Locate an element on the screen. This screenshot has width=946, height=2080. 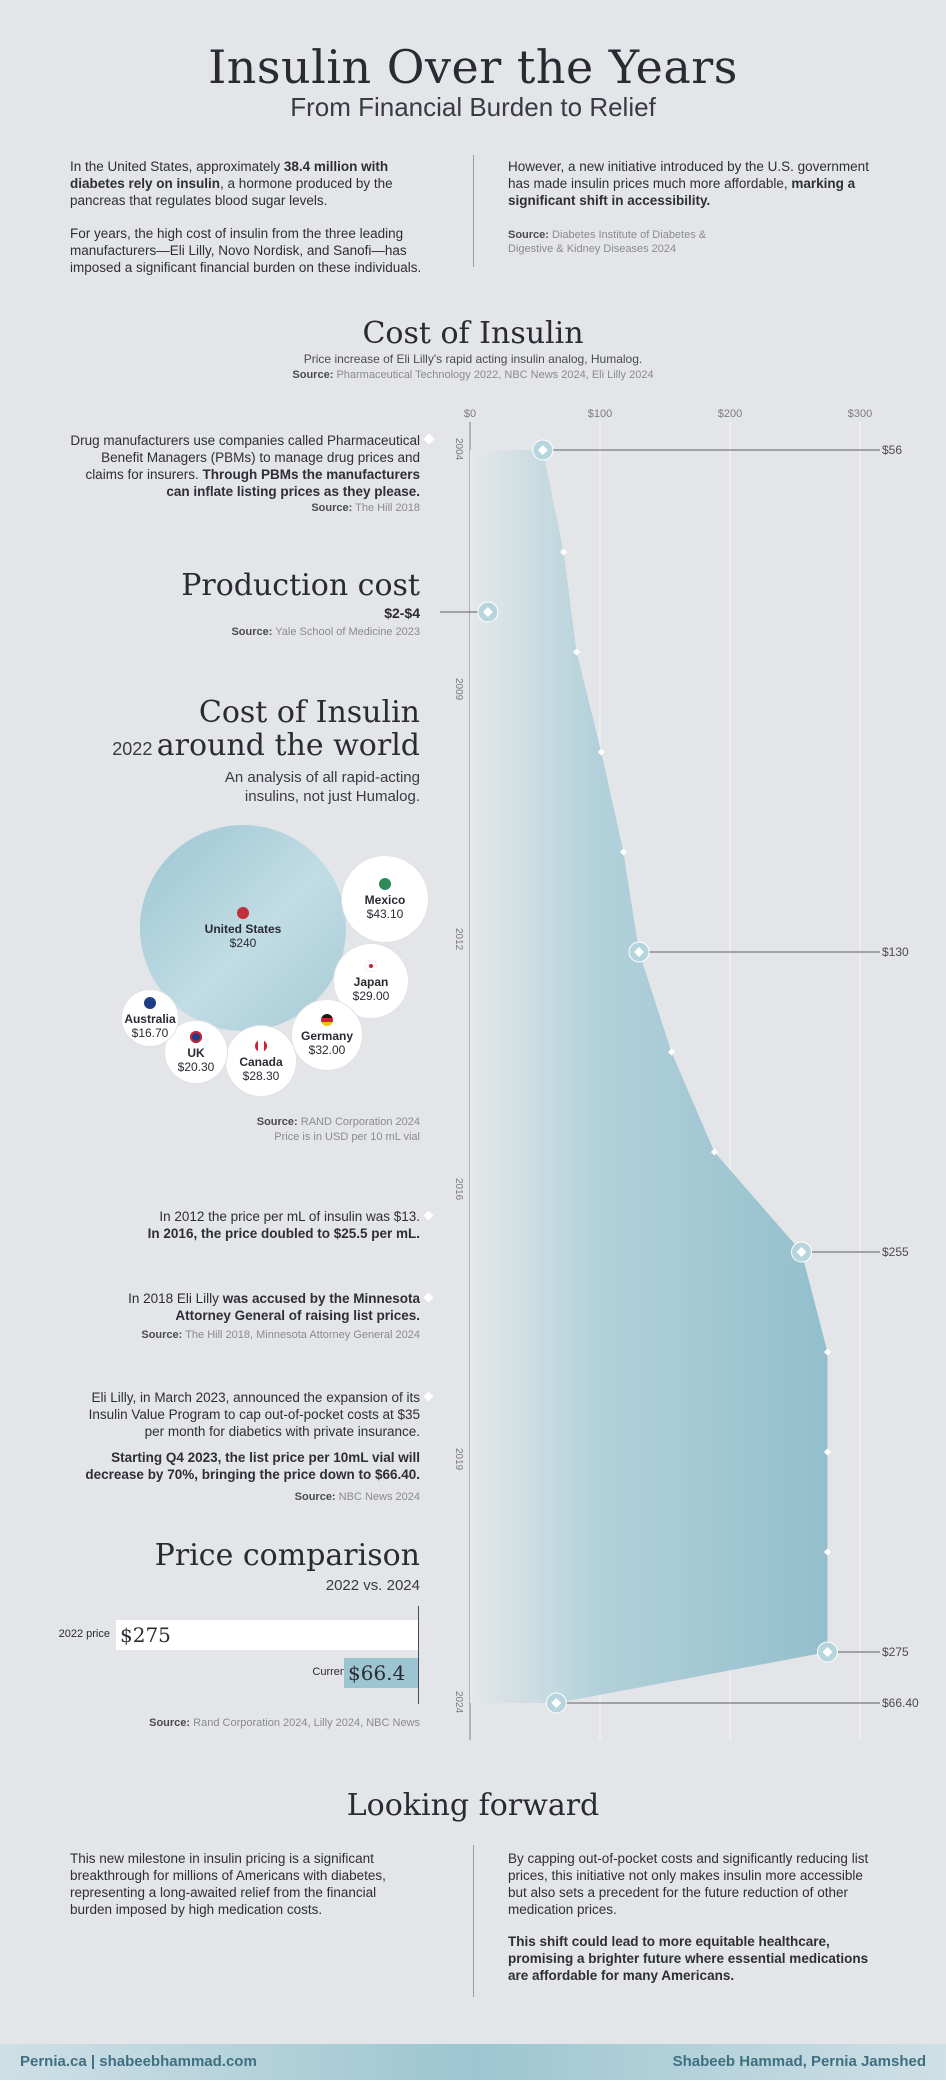
world-title-line1: Cost of Insulin is located at coordinates (309, 712).